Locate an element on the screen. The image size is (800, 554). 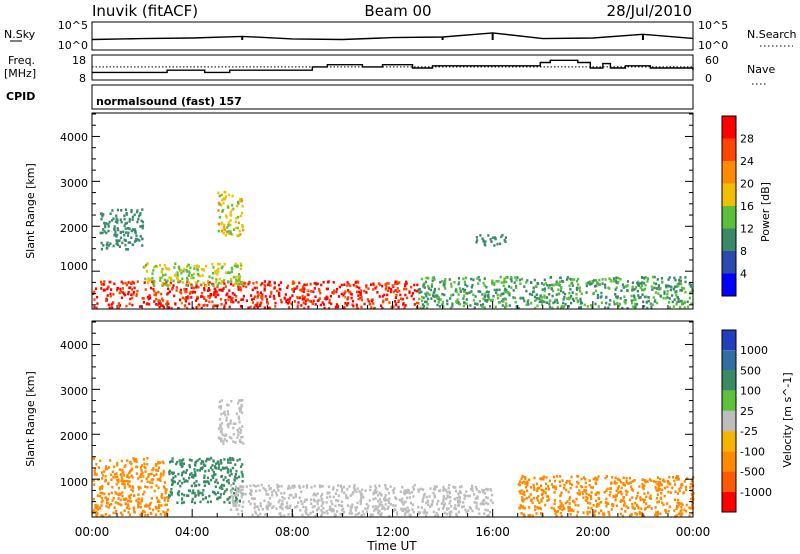
vel-tick-label-1000: 1000 is located at coordinates (74, 482).